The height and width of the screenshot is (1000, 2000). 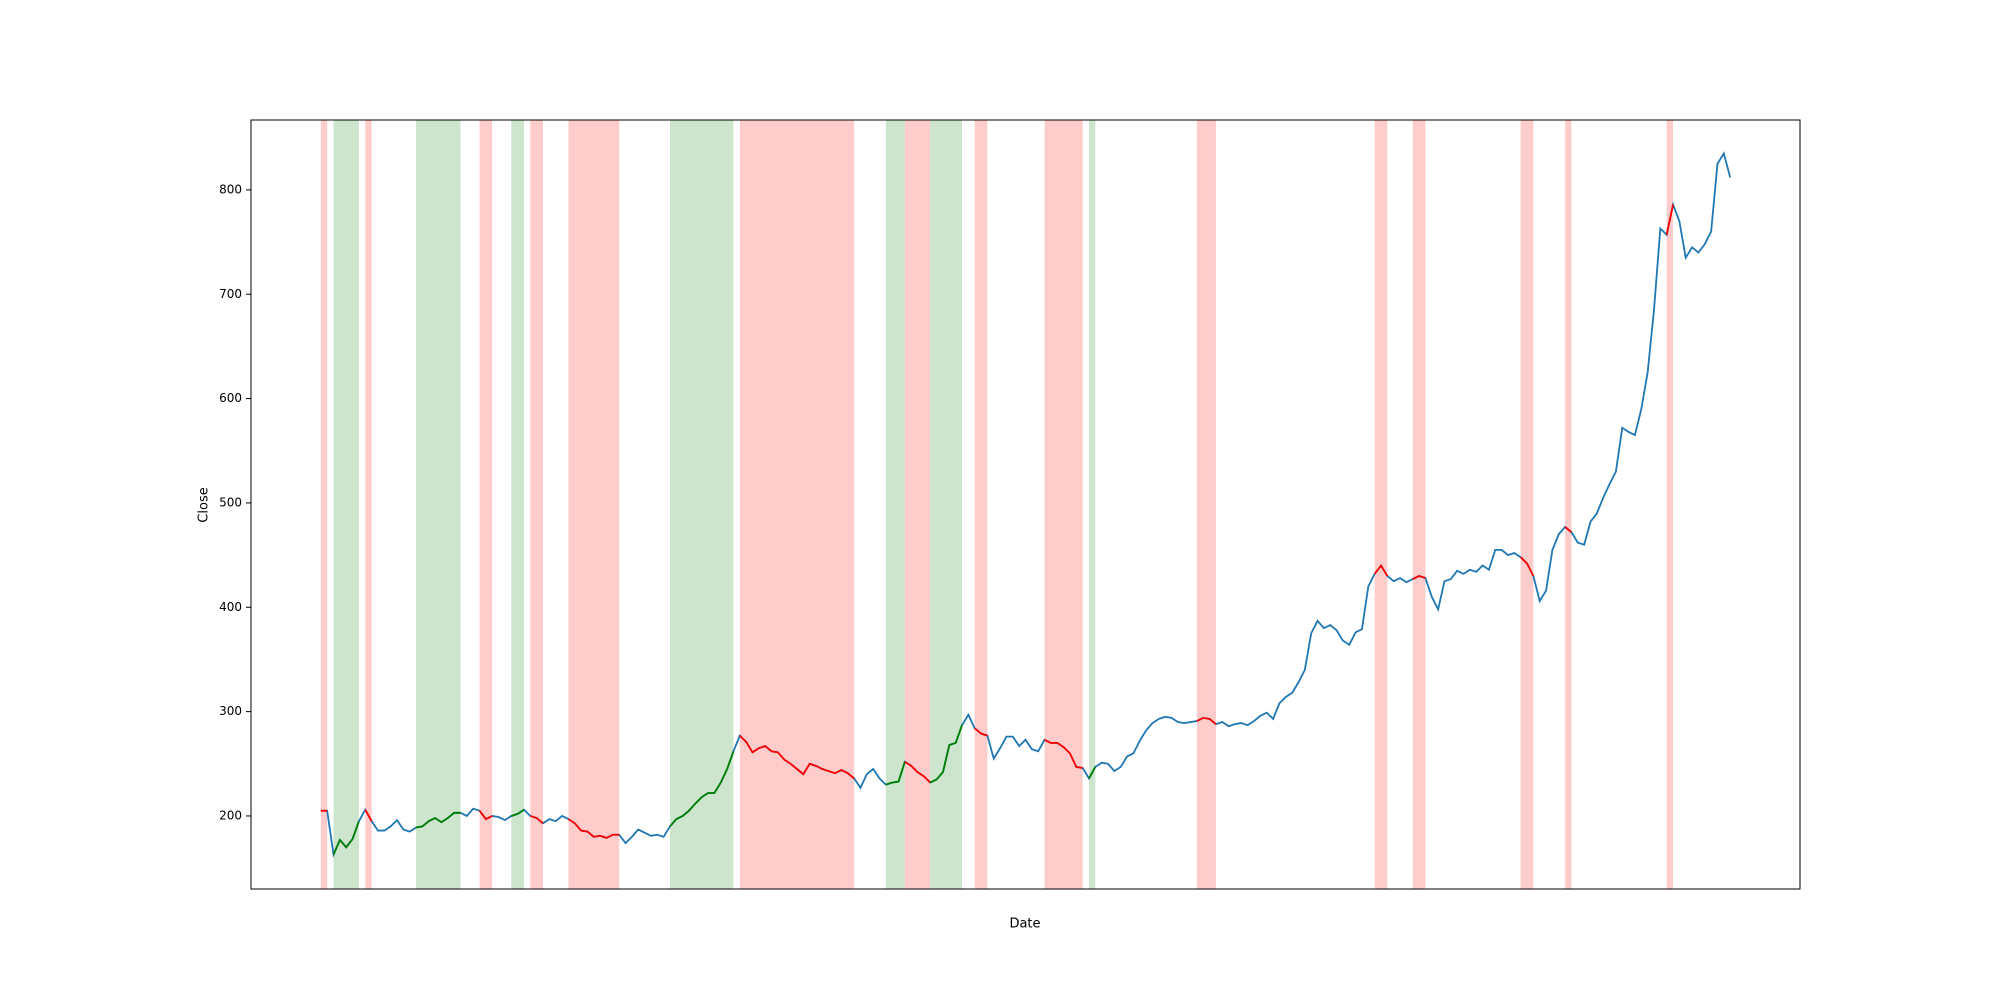 What do you see at coordinates (230, 398) in the screenshot?
I see `y-tick-label: 600` at bounding box center [230, 398].